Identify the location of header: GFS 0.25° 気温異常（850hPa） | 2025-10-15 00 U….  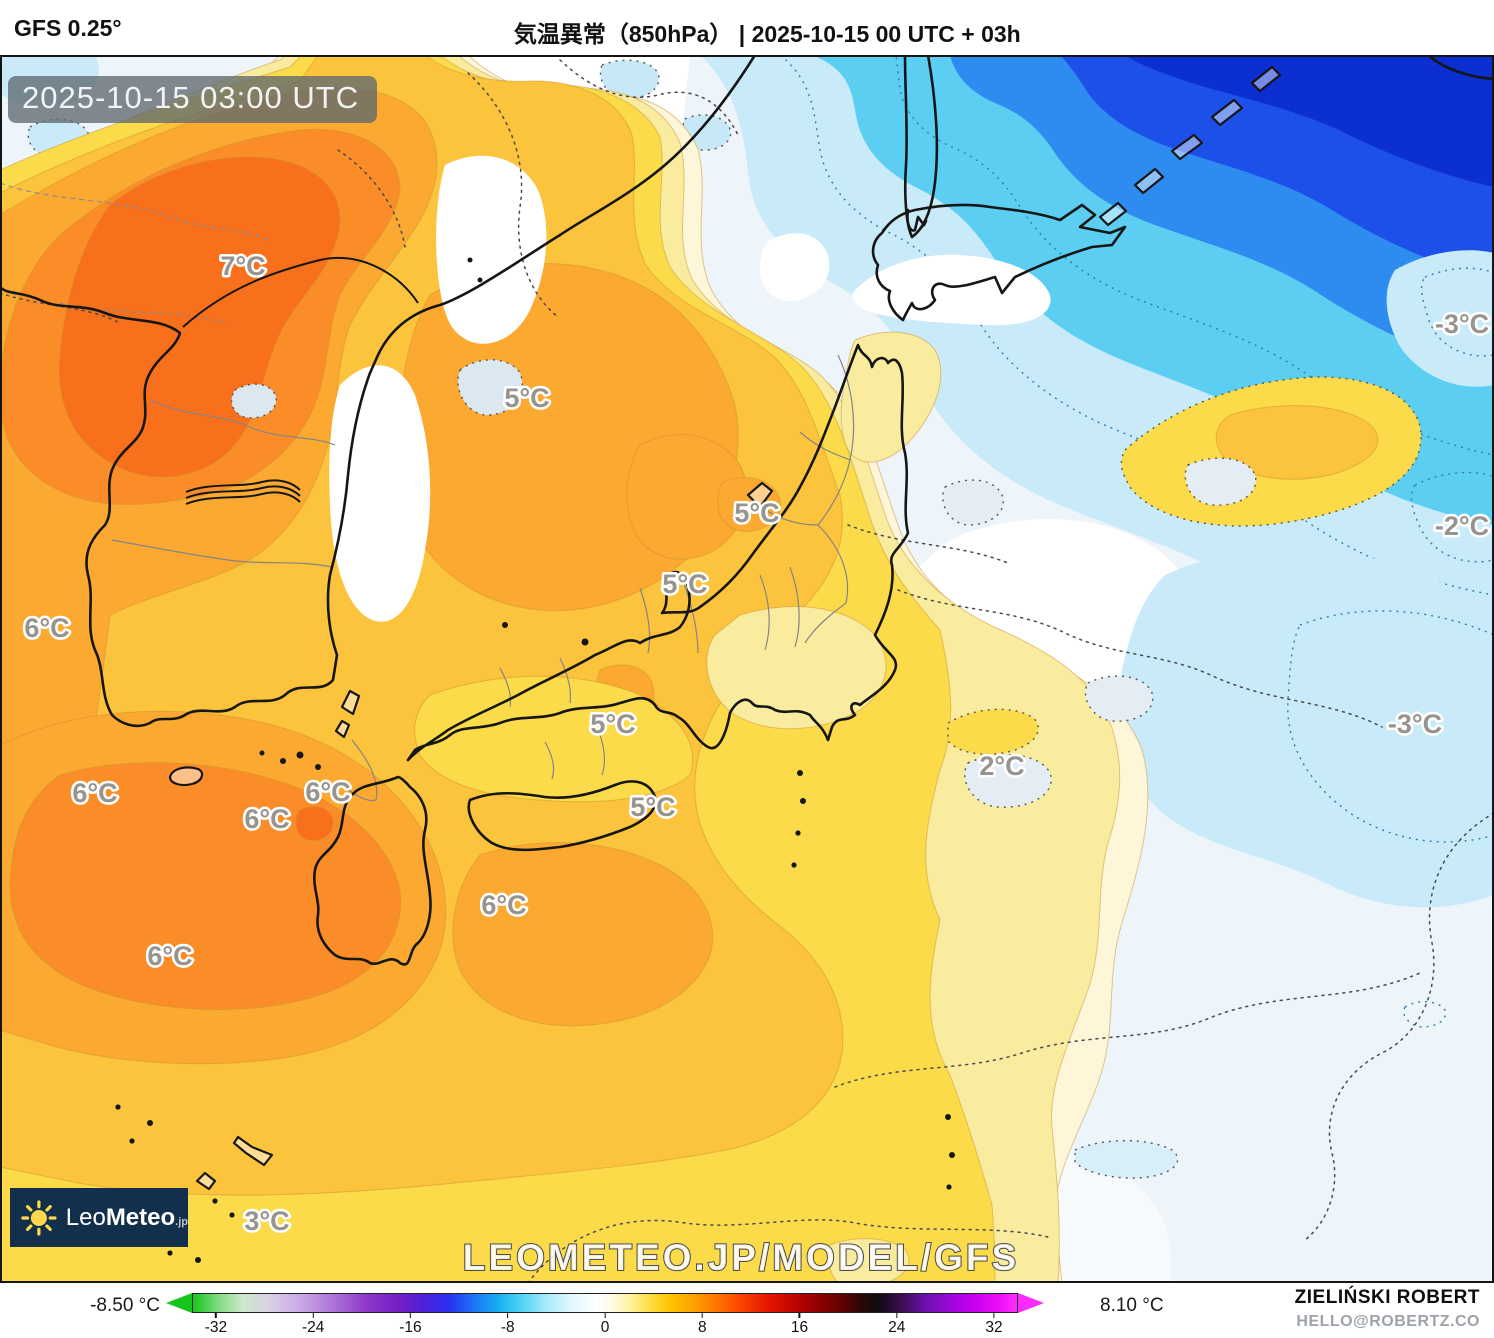
(747, 27).